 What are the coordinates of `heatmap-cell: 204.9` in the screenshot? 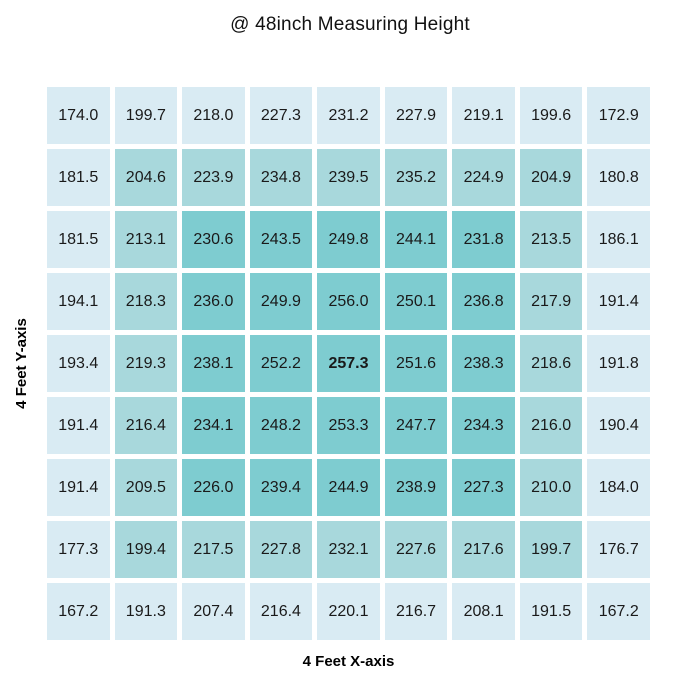 It's located at (551, 177).